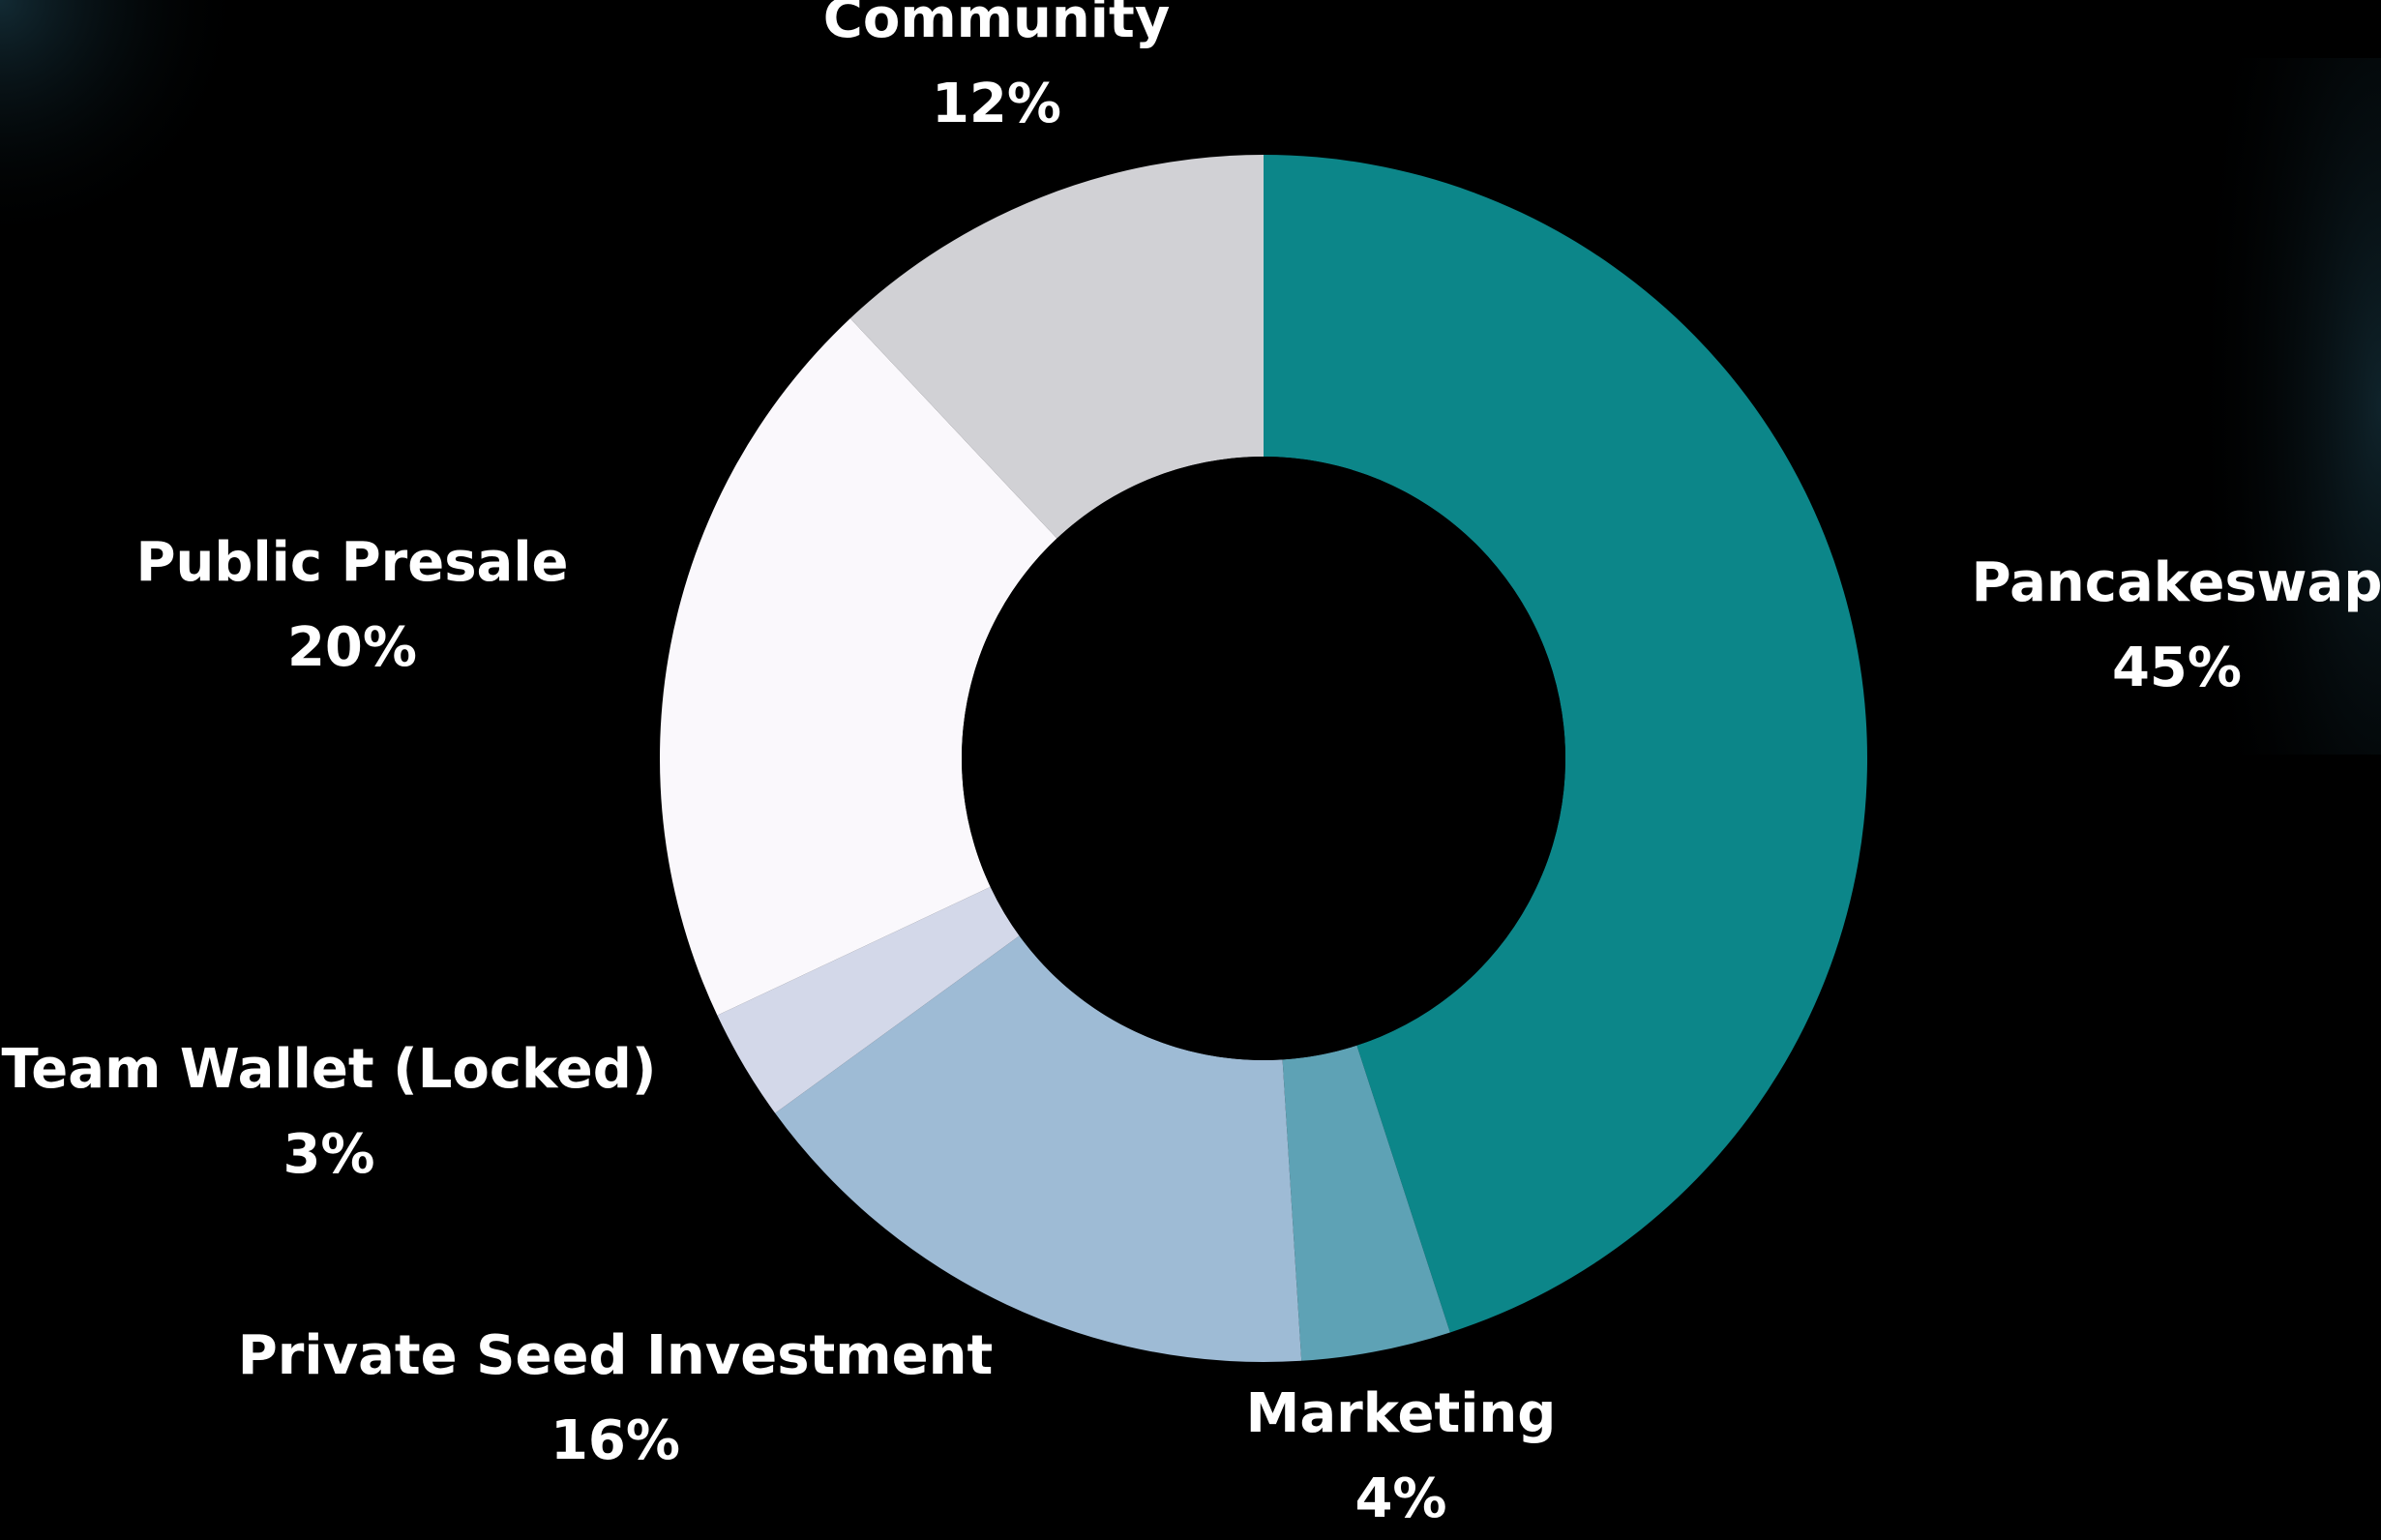  Describe the element at coordinates (329, 1069) in the screenshot. I see `slice-label-team-wallet-locked: Team Wallet (Locked)` at that location.